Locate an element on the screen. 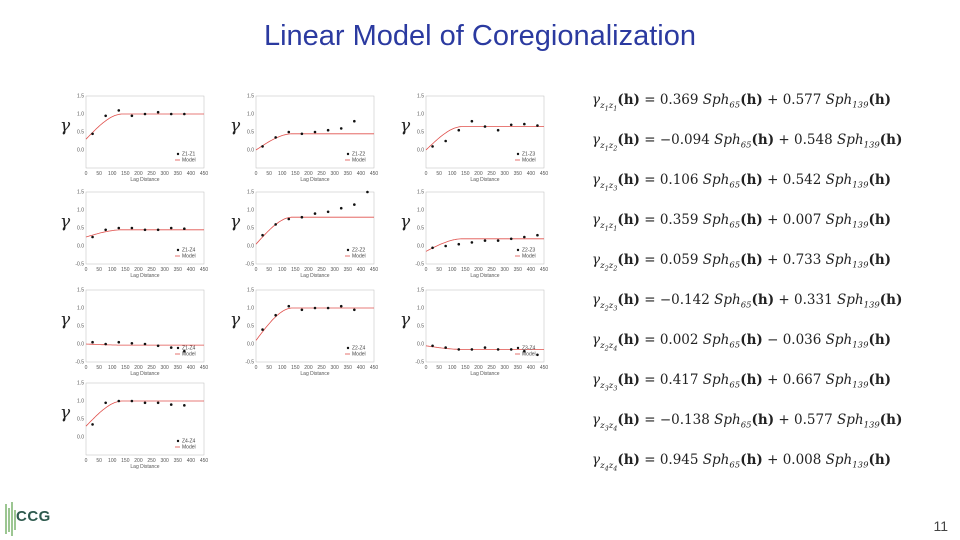  coefficient-2: 0.331 is located at coordinates (813, 300).